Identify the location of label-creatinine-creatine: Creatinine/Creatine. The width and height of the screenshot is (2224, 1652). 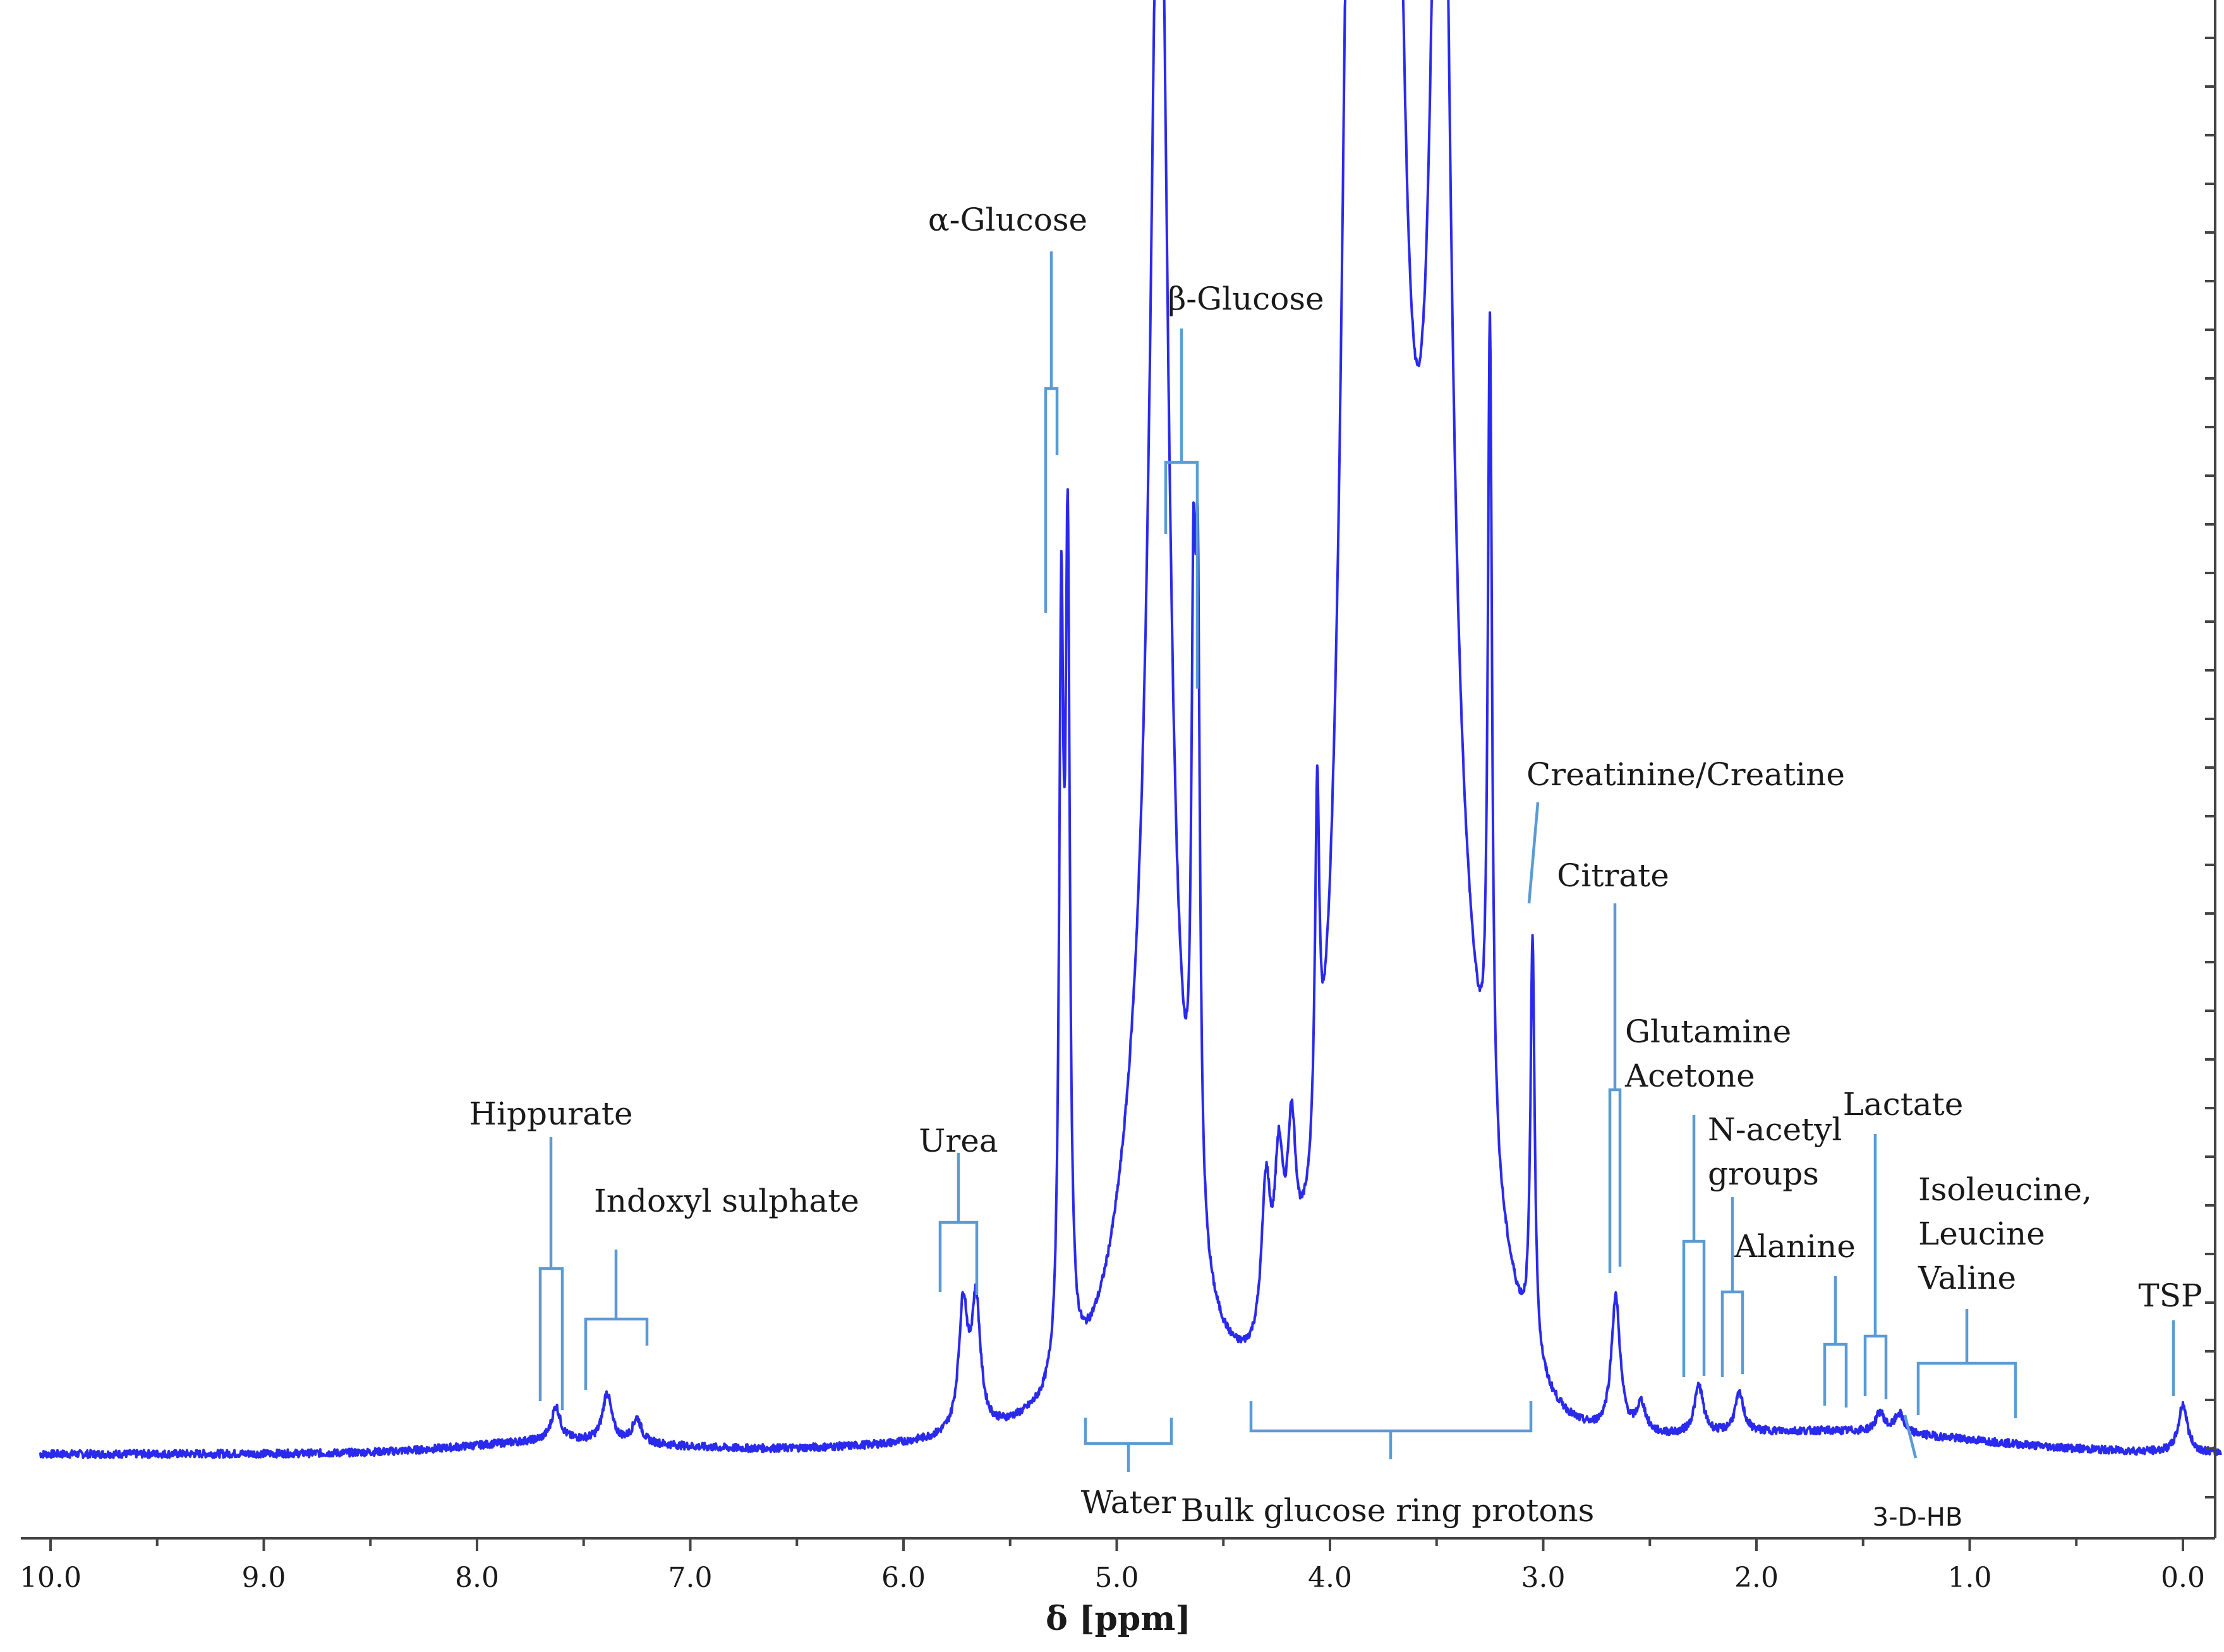
(1685, 774).